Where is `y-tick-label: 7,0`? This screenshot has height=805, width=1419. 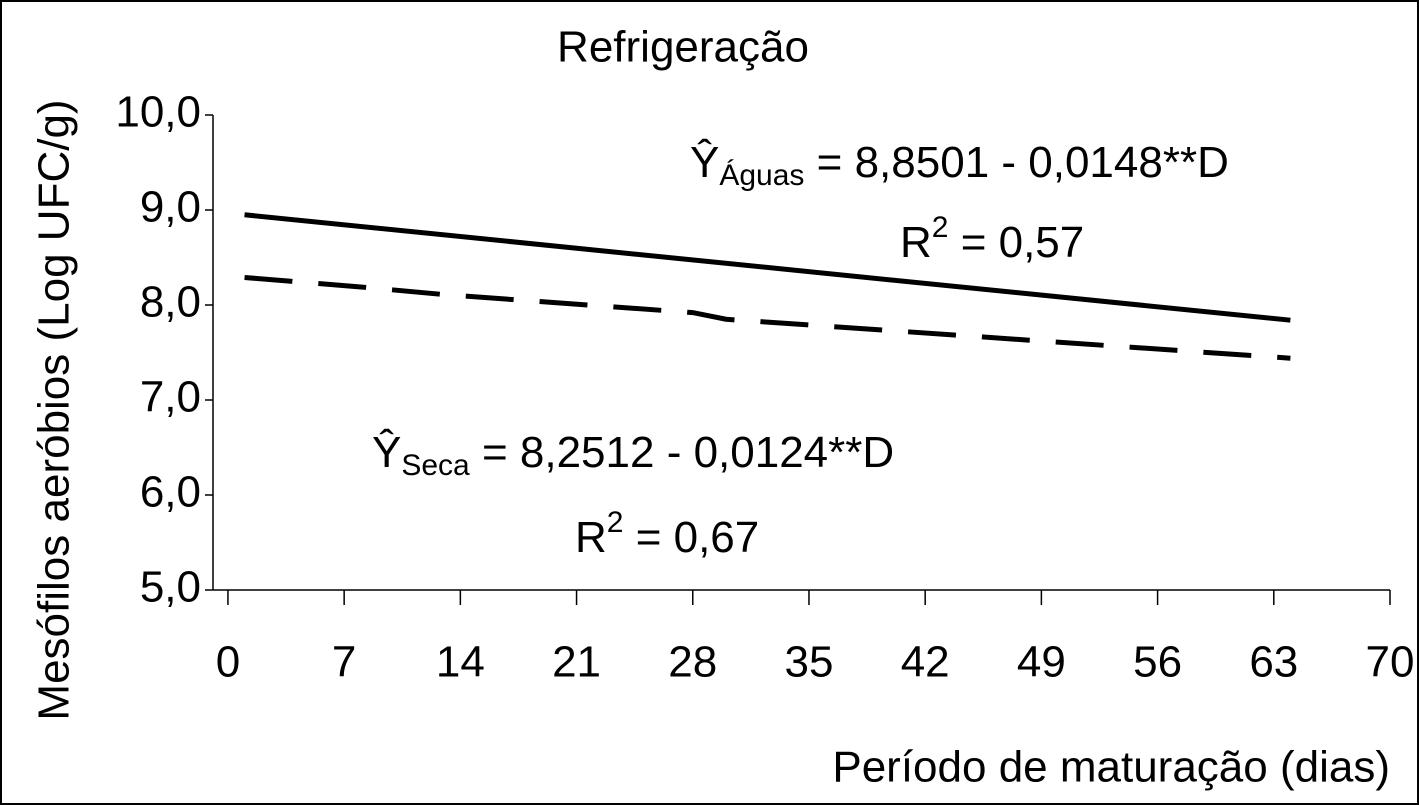 y-tick-label: 7,0 is located at coordinates (170, 397).